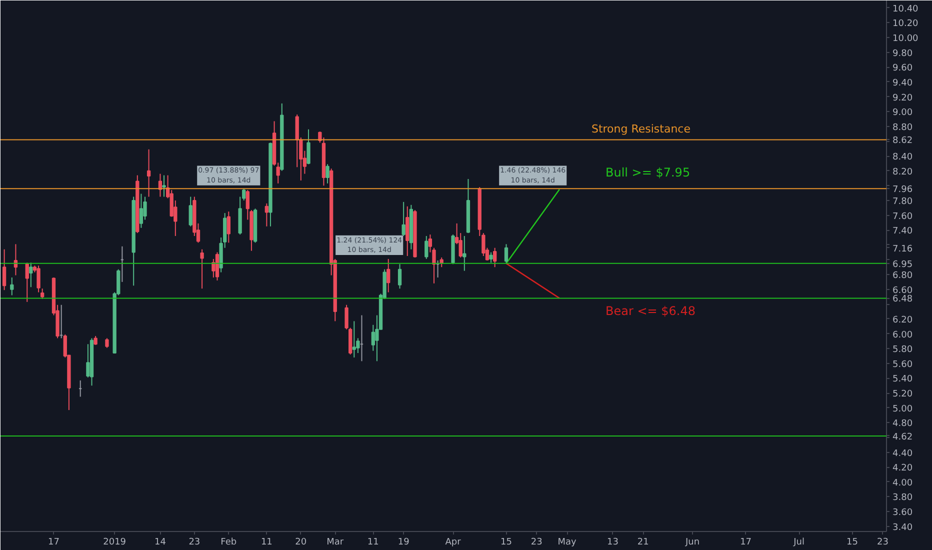 Image resolution: width=932 pixels, height=550 pixels. I want to click on y-tick-label: 9.20, so click(902, 98).